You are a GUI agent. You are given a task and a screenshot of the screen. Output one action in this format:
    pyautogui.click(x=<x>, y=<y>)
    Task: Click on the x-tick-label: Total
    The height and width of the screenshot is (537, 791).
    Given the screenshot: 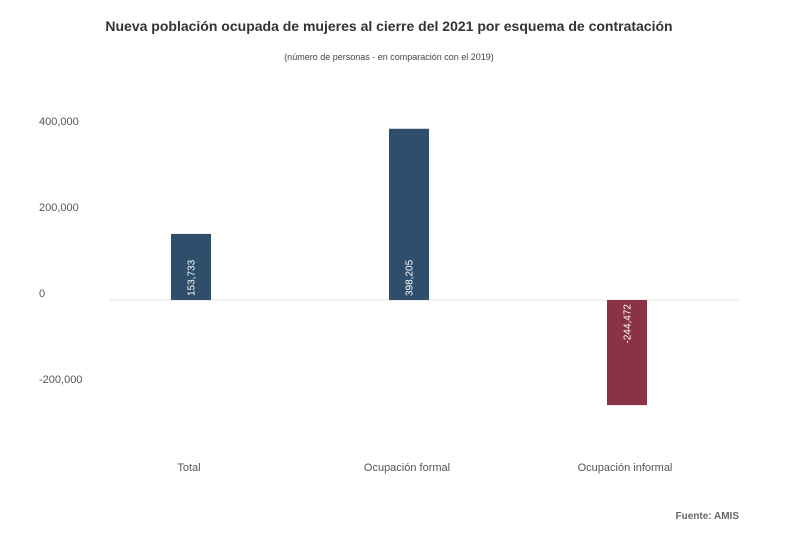 What is the action you would take?
    pyautogui.click(x=188, y=468)
    